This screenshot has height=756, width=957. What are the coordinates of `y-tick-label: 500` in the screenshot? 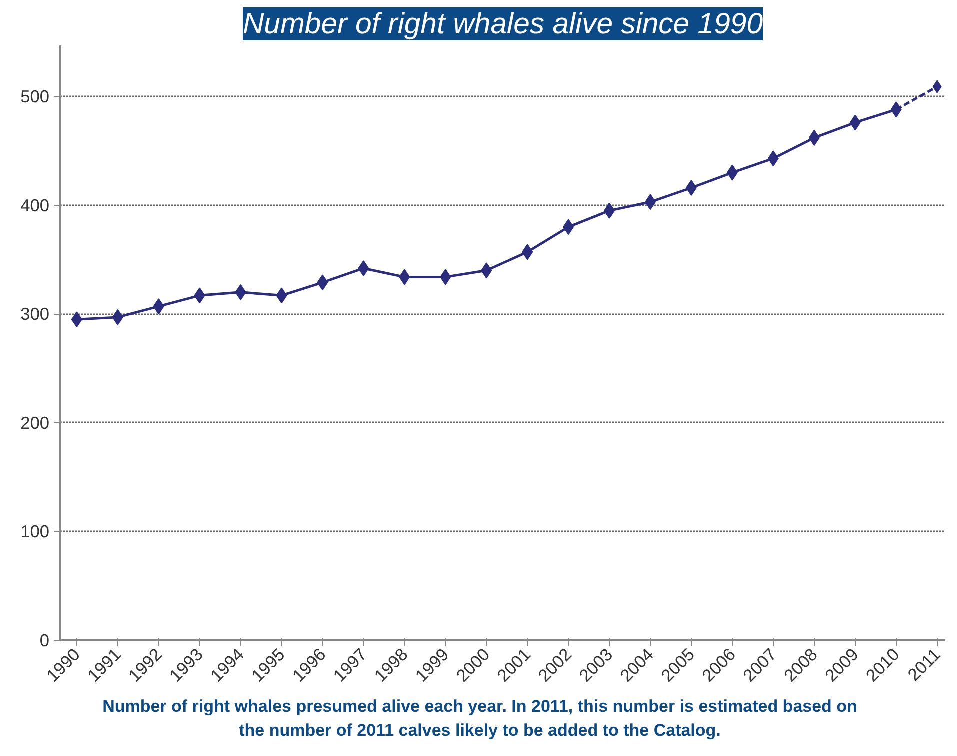 It's located at (35, 96).